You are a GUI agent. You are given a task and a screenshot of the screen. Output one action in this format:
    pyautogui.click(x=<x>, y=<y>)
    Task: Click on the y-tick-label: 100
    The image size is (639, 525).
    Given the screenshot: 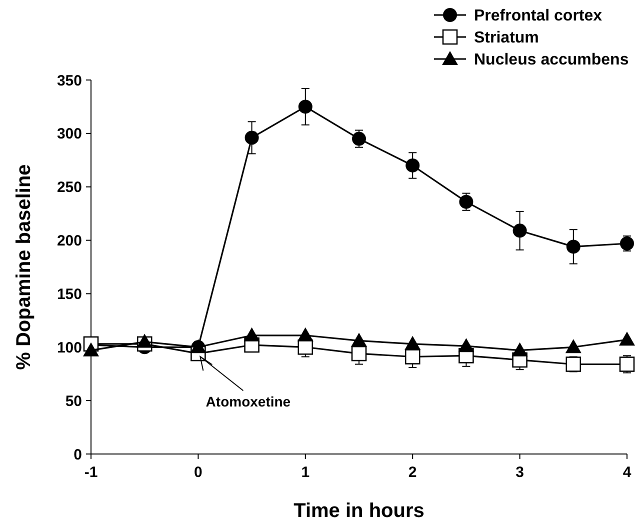 What is the action you would take?
    pyautogui.click(x=69, y=347)
    